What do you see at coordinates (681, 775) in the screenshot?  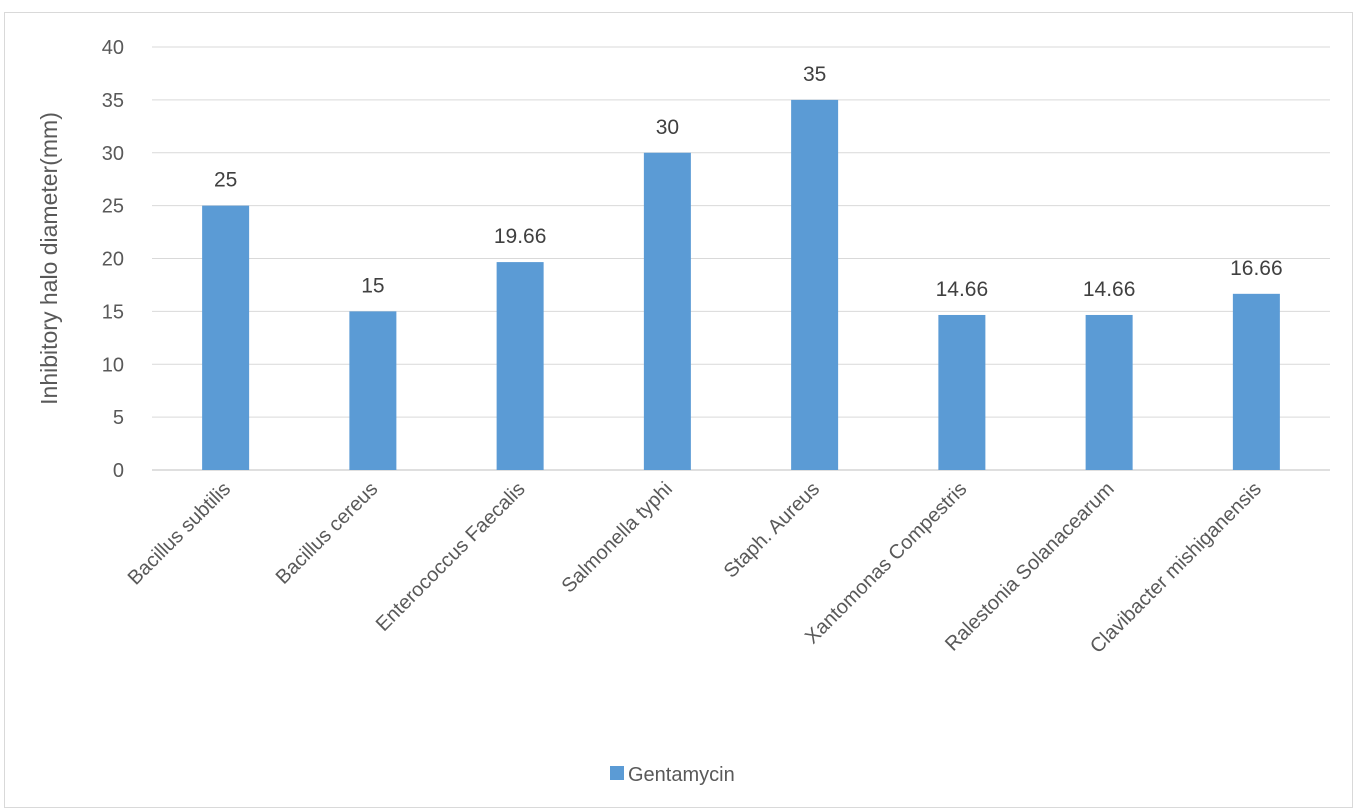 I see `legend-label-gentamycin: Gentamycin` at bounding box center [681, 775].